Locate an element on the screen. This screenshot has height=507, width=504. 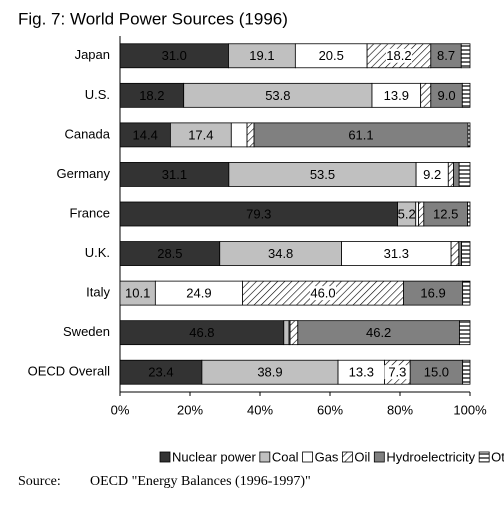
x-tick-label: 80% is located at coordinates (400, 409).